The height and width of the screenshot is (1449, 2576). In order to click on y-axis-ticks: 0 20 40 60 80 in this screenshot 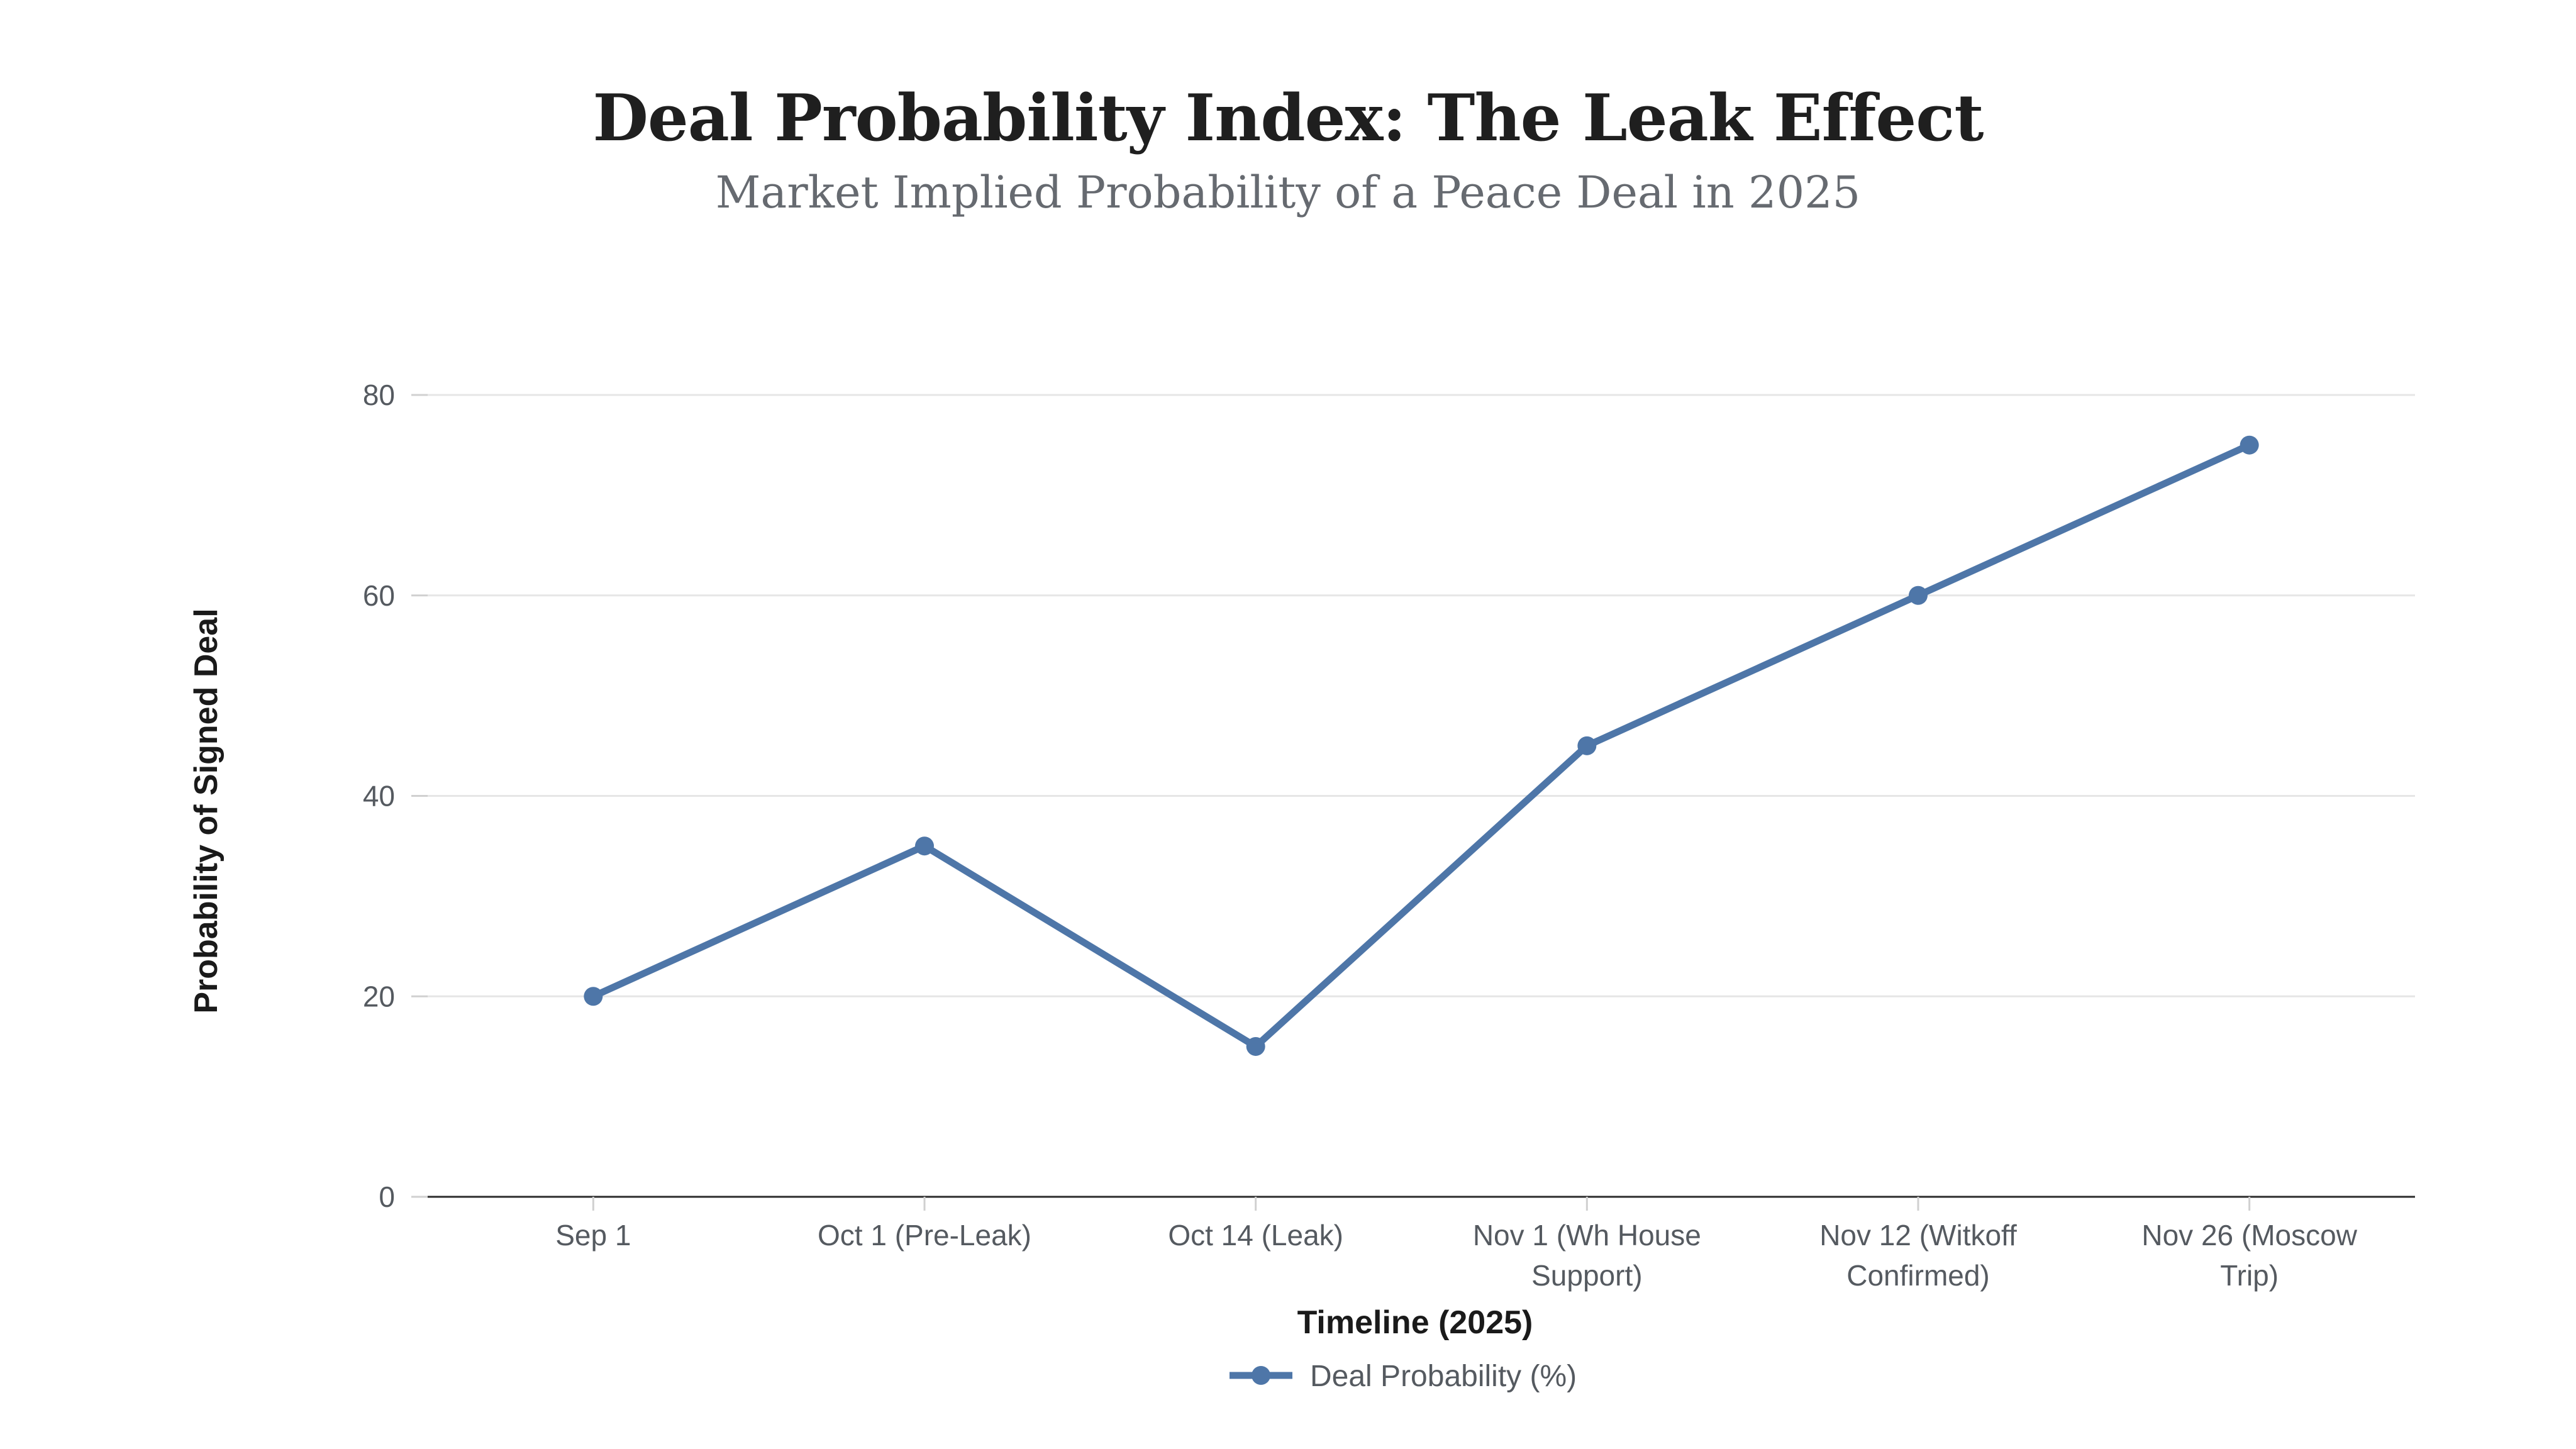, I will do `click(395, 796)`.